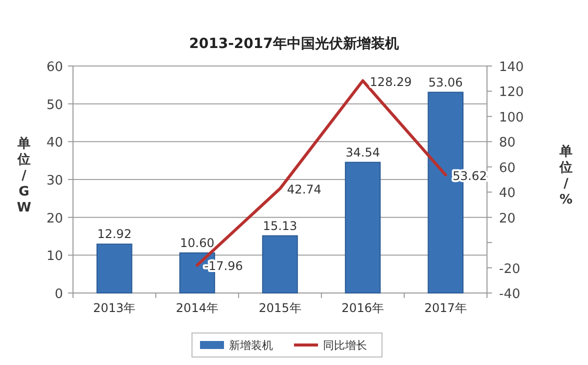 The image size is (588, 365). I want to click on y2-tick-label: 80, so click(507, 143).